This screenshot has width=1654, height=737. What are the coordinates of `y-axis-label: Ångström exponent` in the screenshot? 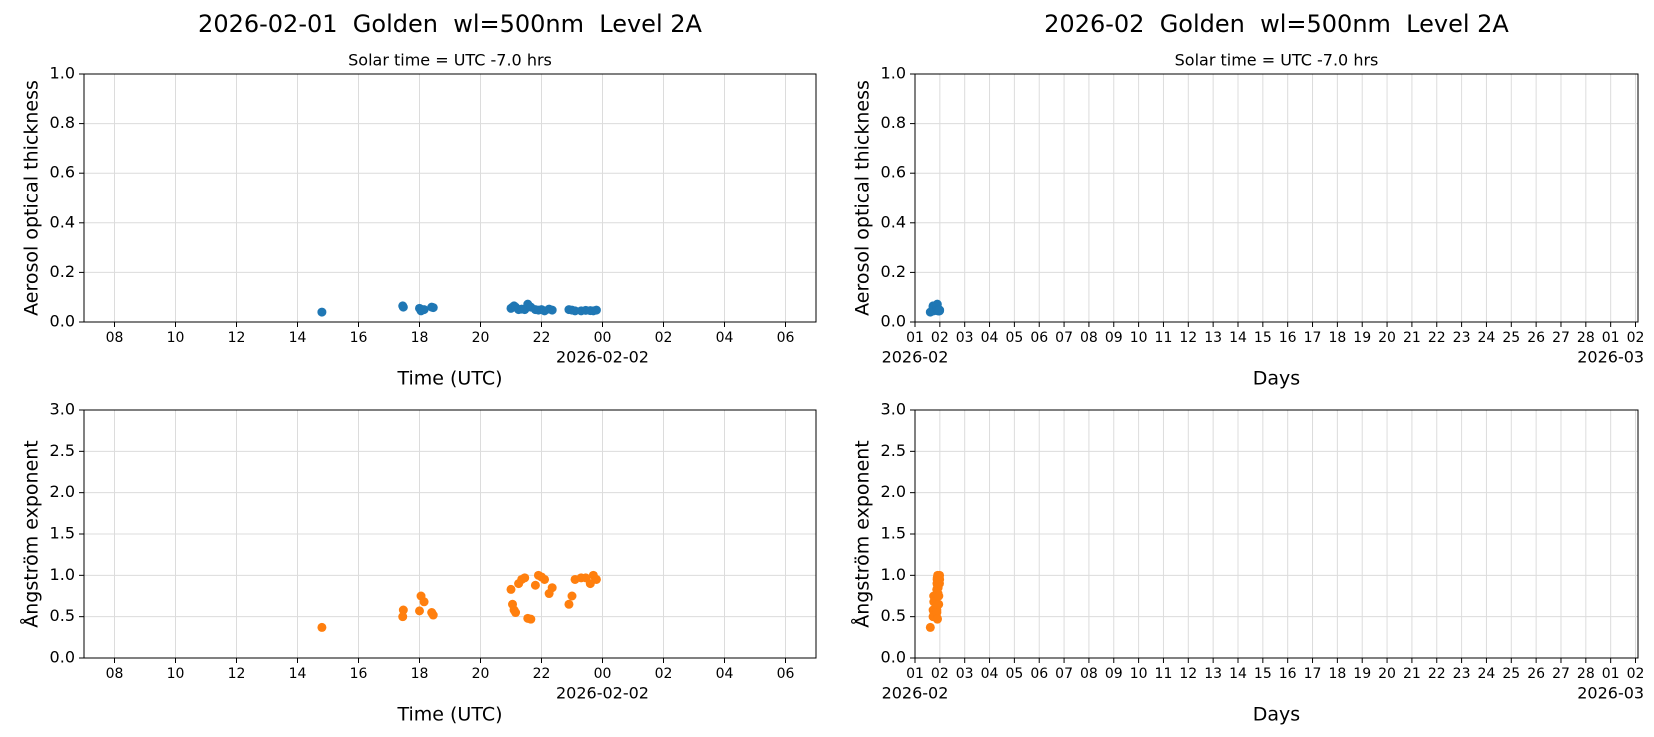 It's located at (31, 534).